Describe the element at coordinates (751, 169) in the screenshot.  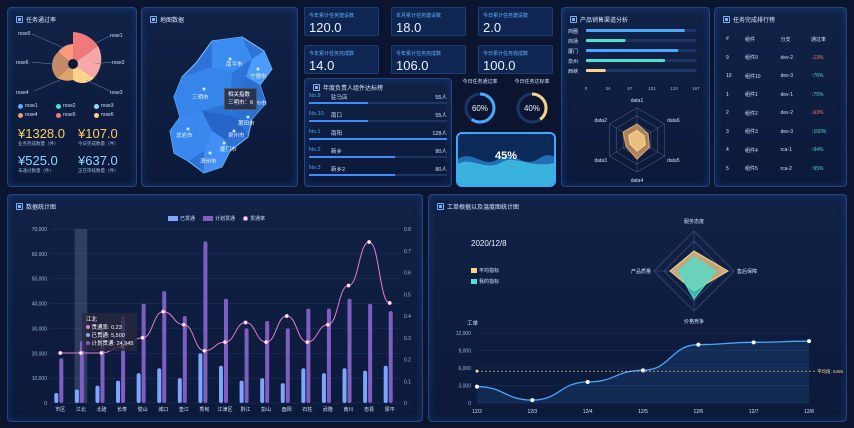
I see `table-cell: 组件5` at that location.